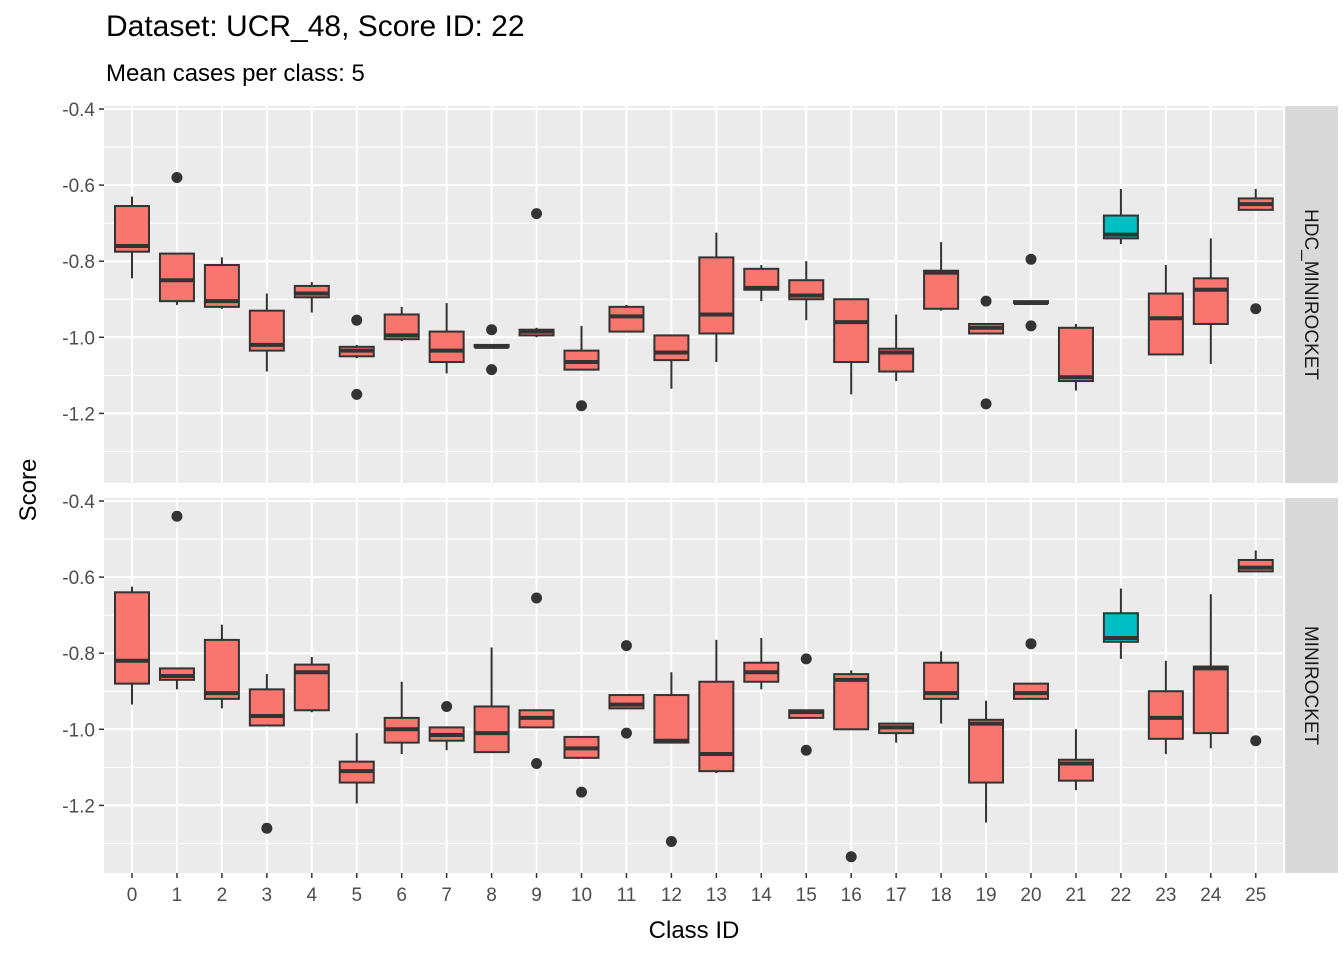 Image resolution: width=1344 pixels, height=960 pixels. I want to click on facet-strip-label: MINIROCKET, so click(1310, 686).